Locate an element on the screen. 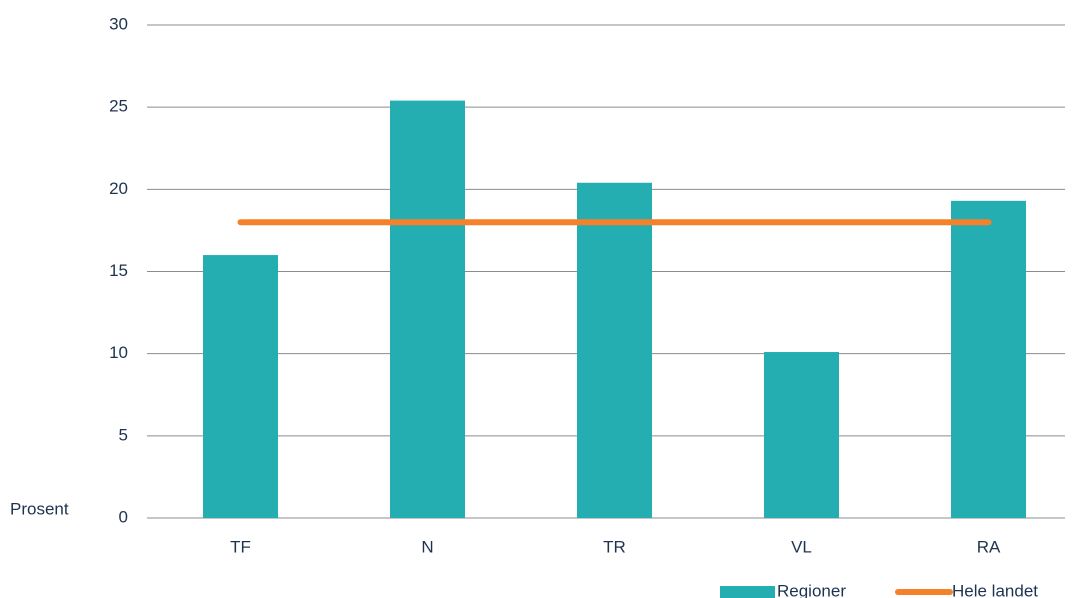 The height and width of the screenshot is (598, 1073). legend-label: Hele landet is located at coordinates (995, 589).